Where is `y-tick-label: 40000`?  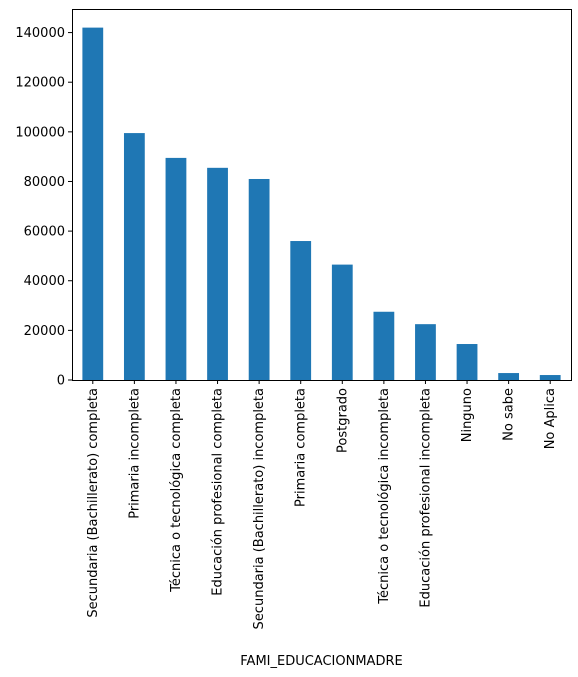
y-tick-label: 40000 is located at coordinates (44, 281).